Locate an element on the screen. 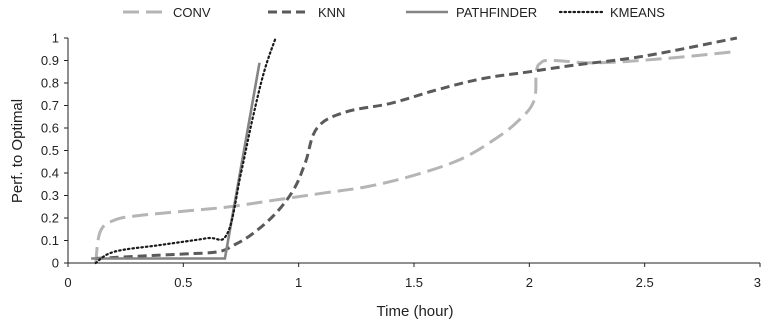 The width and height of the screenshot is (762, 327). y-axis-title: Perf. to Optimal is located at coordinates (17, 151).